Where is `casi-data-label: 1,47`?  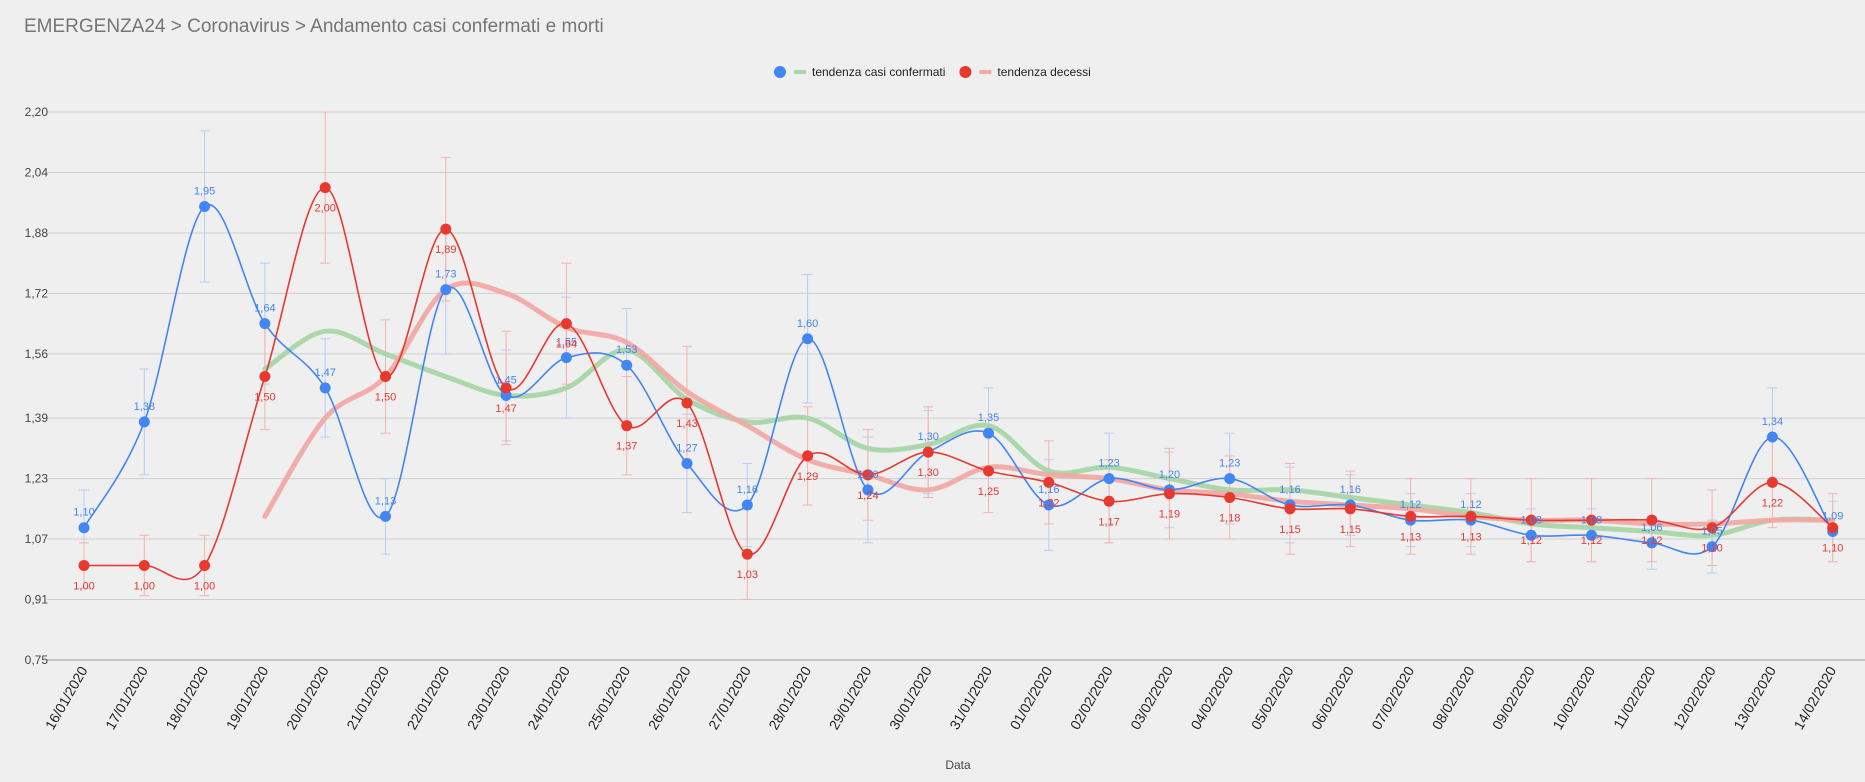 casi-data-label: 1,47 is located at coordinates (324, 373).